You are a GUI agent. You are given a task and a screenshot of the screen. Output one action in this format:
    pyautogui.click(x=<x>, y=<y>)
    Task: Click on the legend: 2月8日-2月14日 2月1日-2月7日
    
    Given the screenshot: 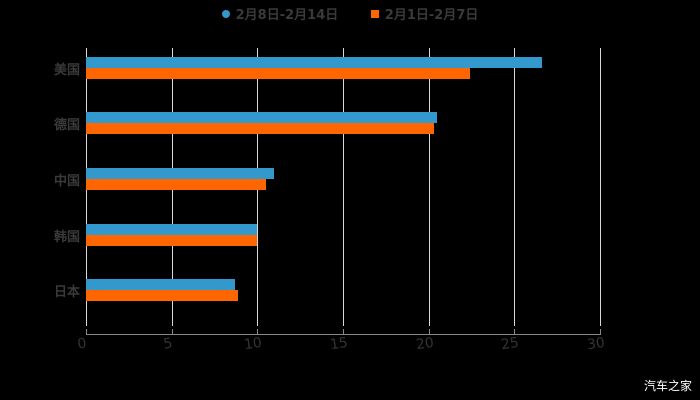 What is the action you would take?
    pyautogui.click(x=350, y=13)
    